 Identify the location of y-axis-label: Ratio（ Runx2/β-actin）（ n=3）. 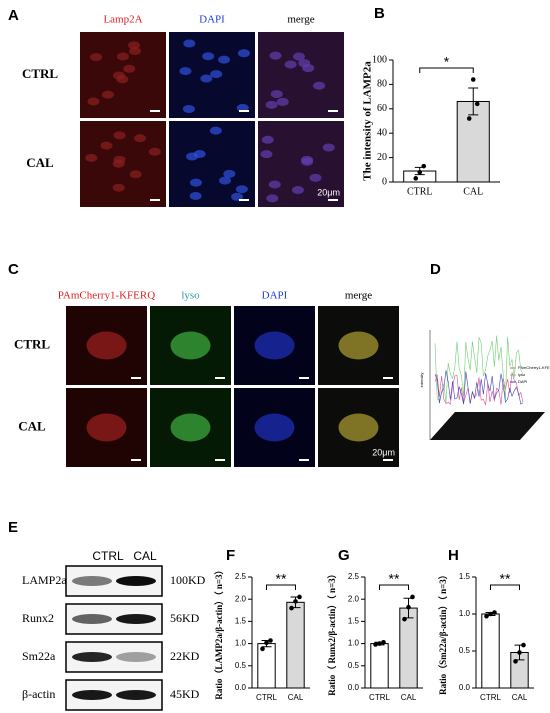
(332, 632).